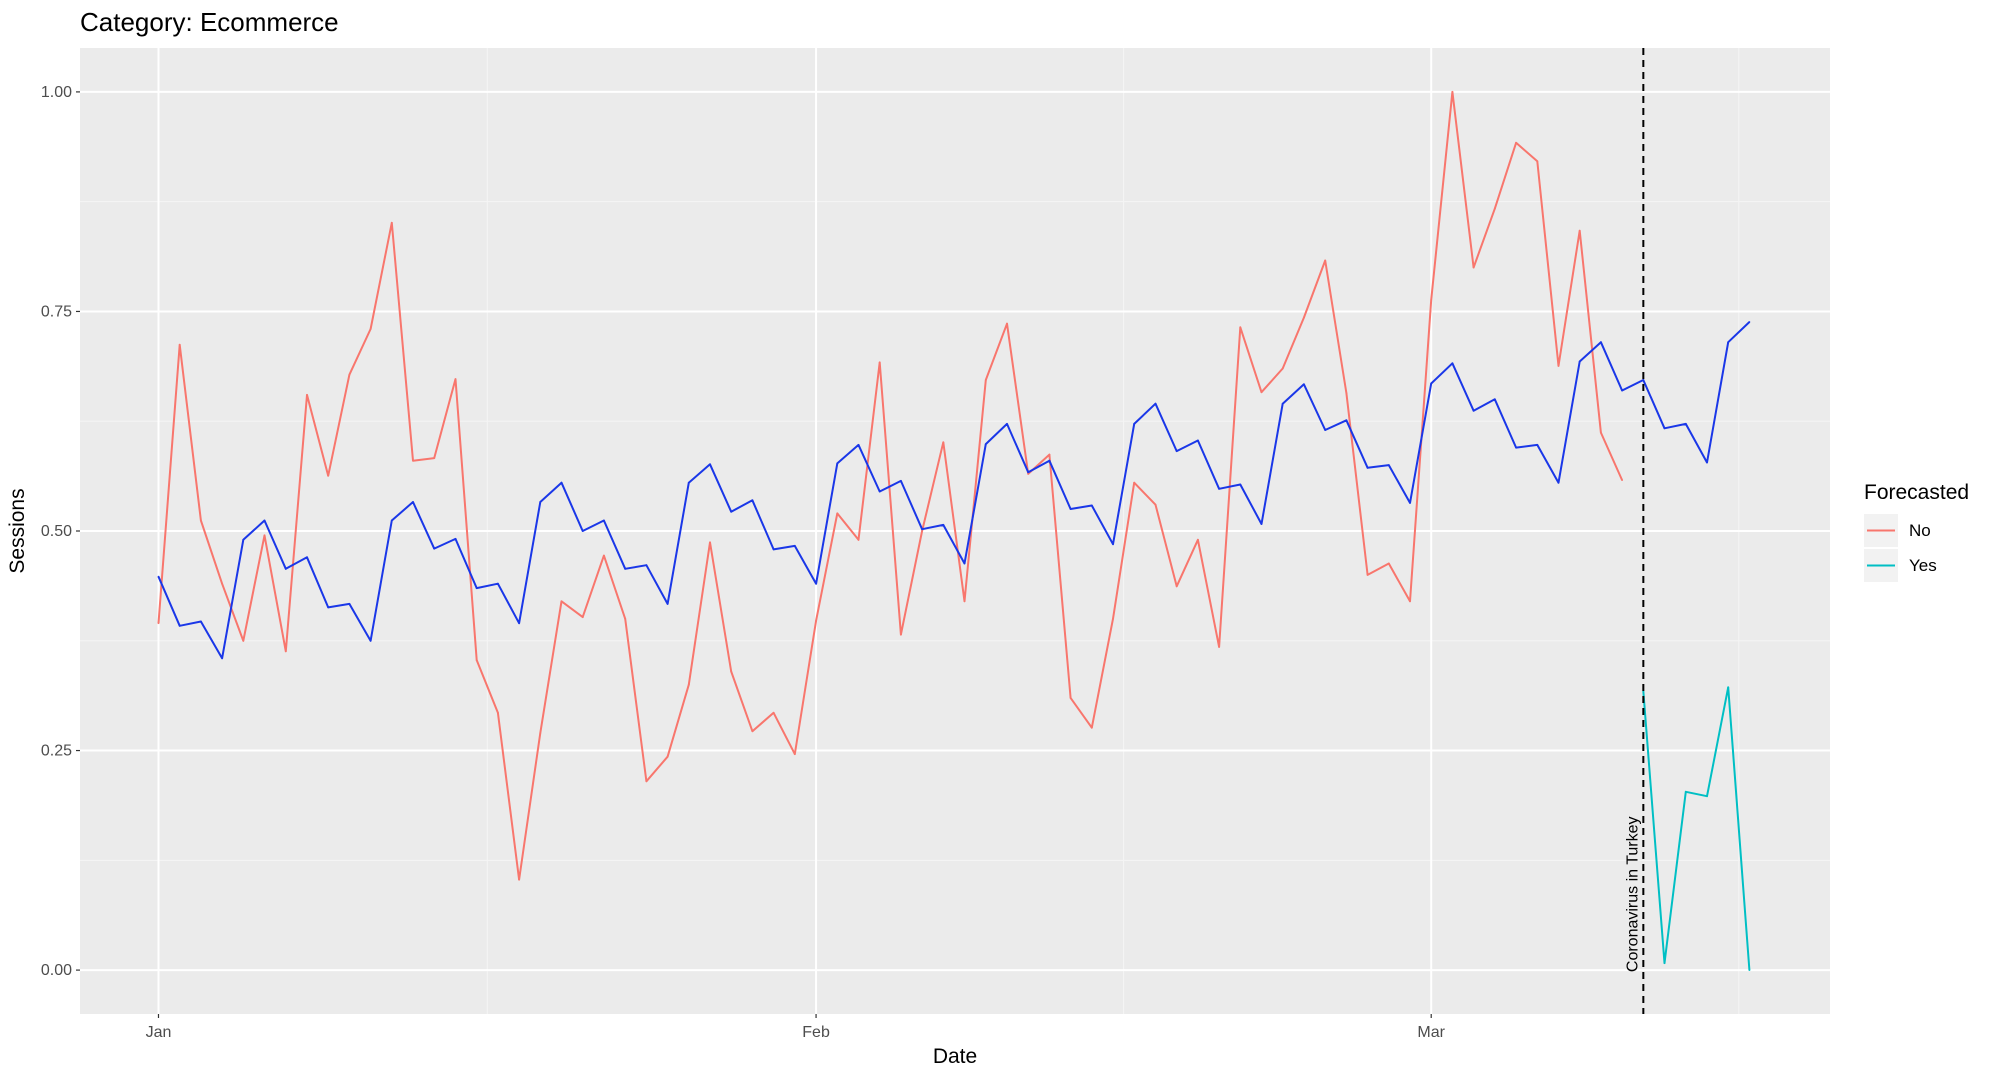 This screenshot has width=1999, height=1078. Describe the element at coordinates (56, 531) in the screenshot. I see `y-tick-label: 0.50` at that location.